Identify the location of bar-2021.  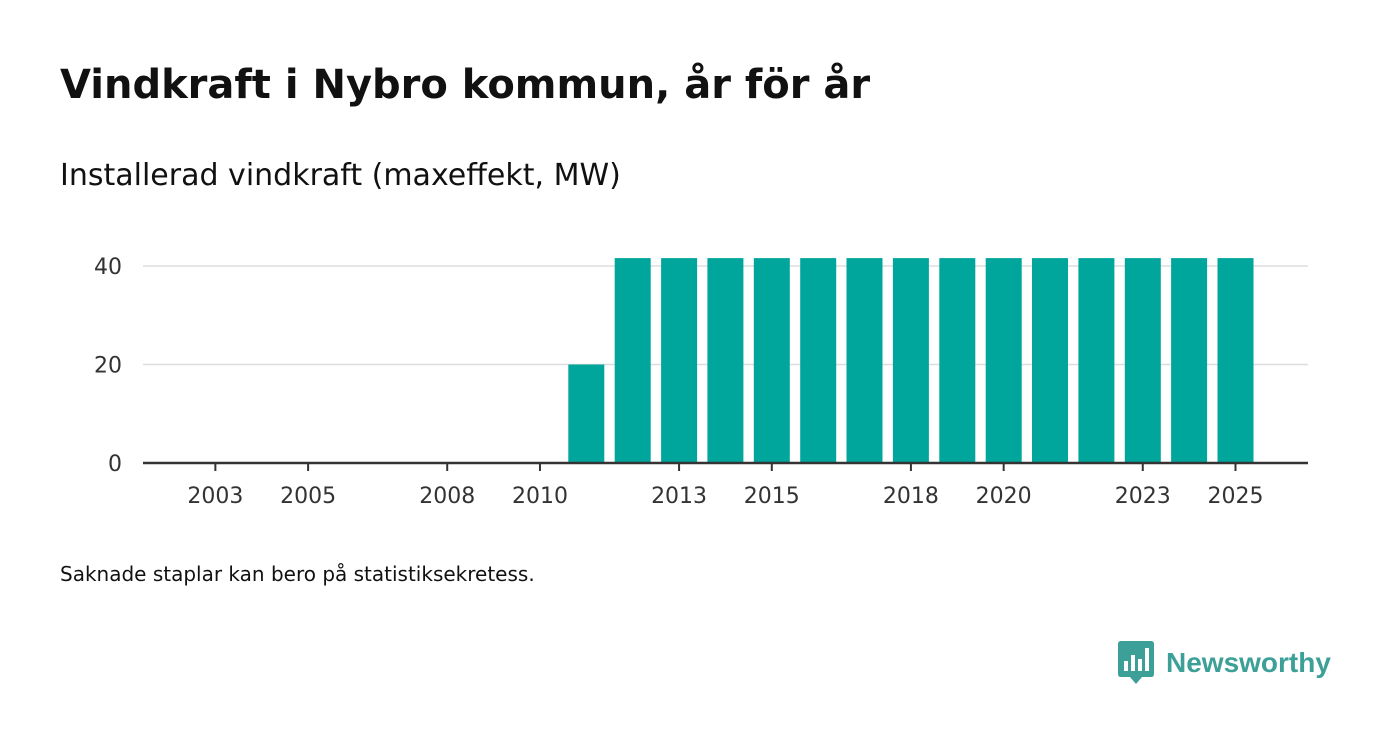
(1050, 360).